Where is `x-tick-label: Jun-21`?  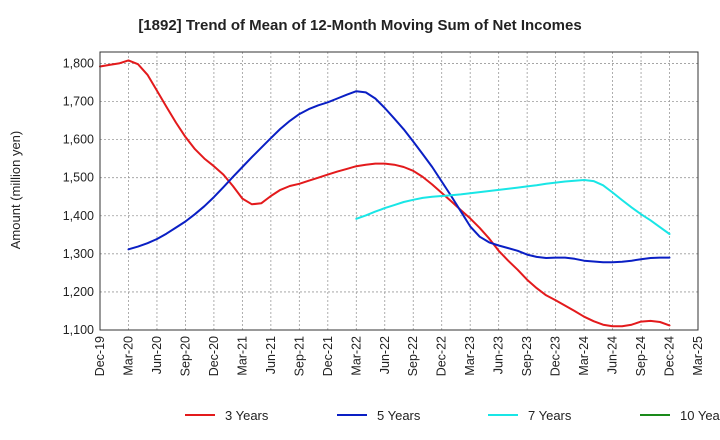 x-tick-label: Jun-21 is located at coordinates (271, 355).